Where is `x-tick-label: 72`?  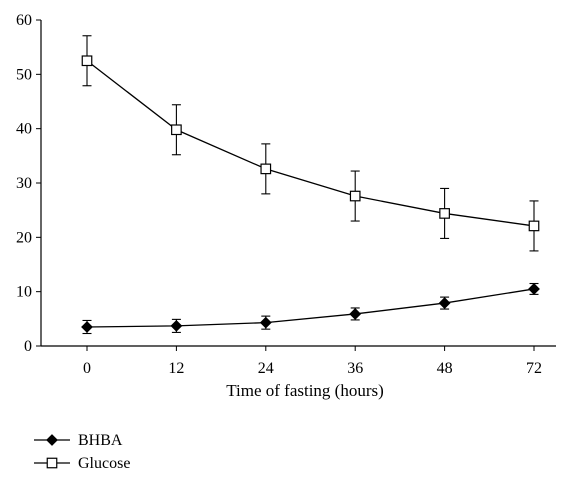
x-tick-label: 72 is located at coordinates (534, 368).